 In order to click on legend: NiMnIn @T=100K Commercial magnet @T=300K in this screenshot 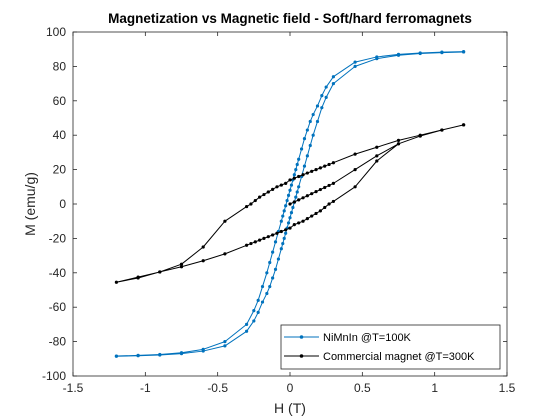, I will do `click(390, 347)`.